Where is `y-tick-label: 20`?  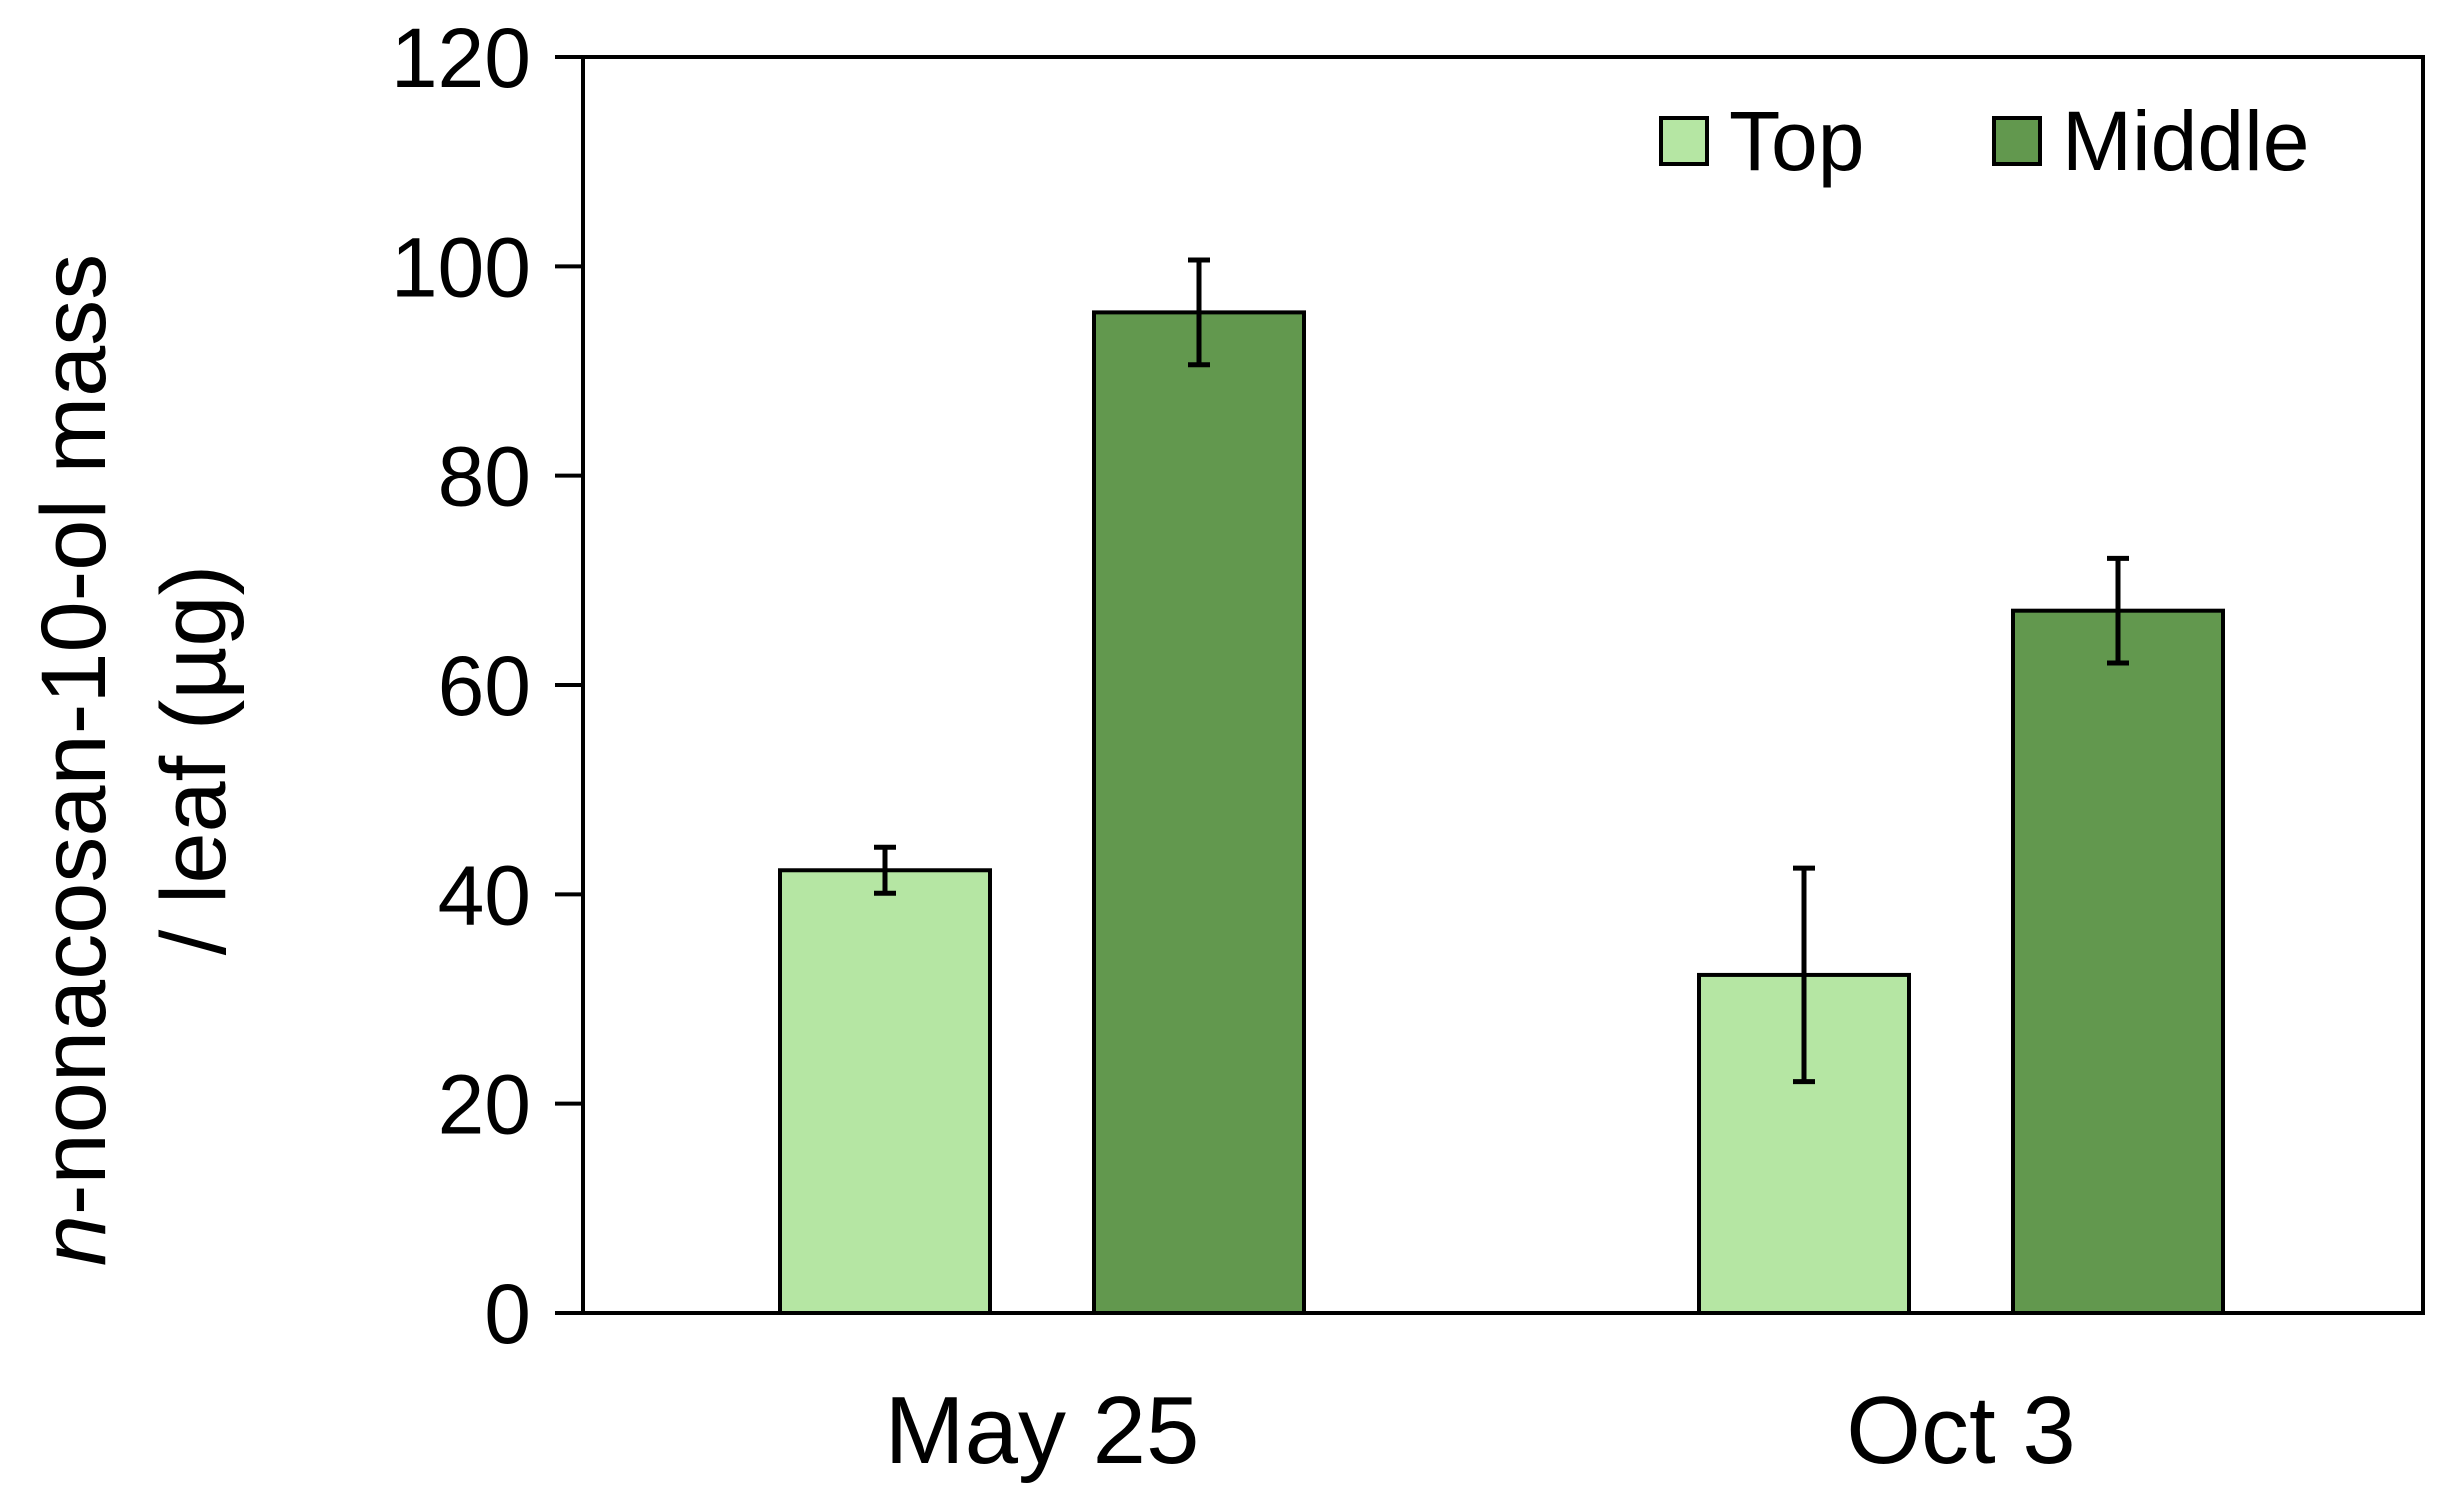
y-tick-label: 20 is located at coordinates (484, 1105).